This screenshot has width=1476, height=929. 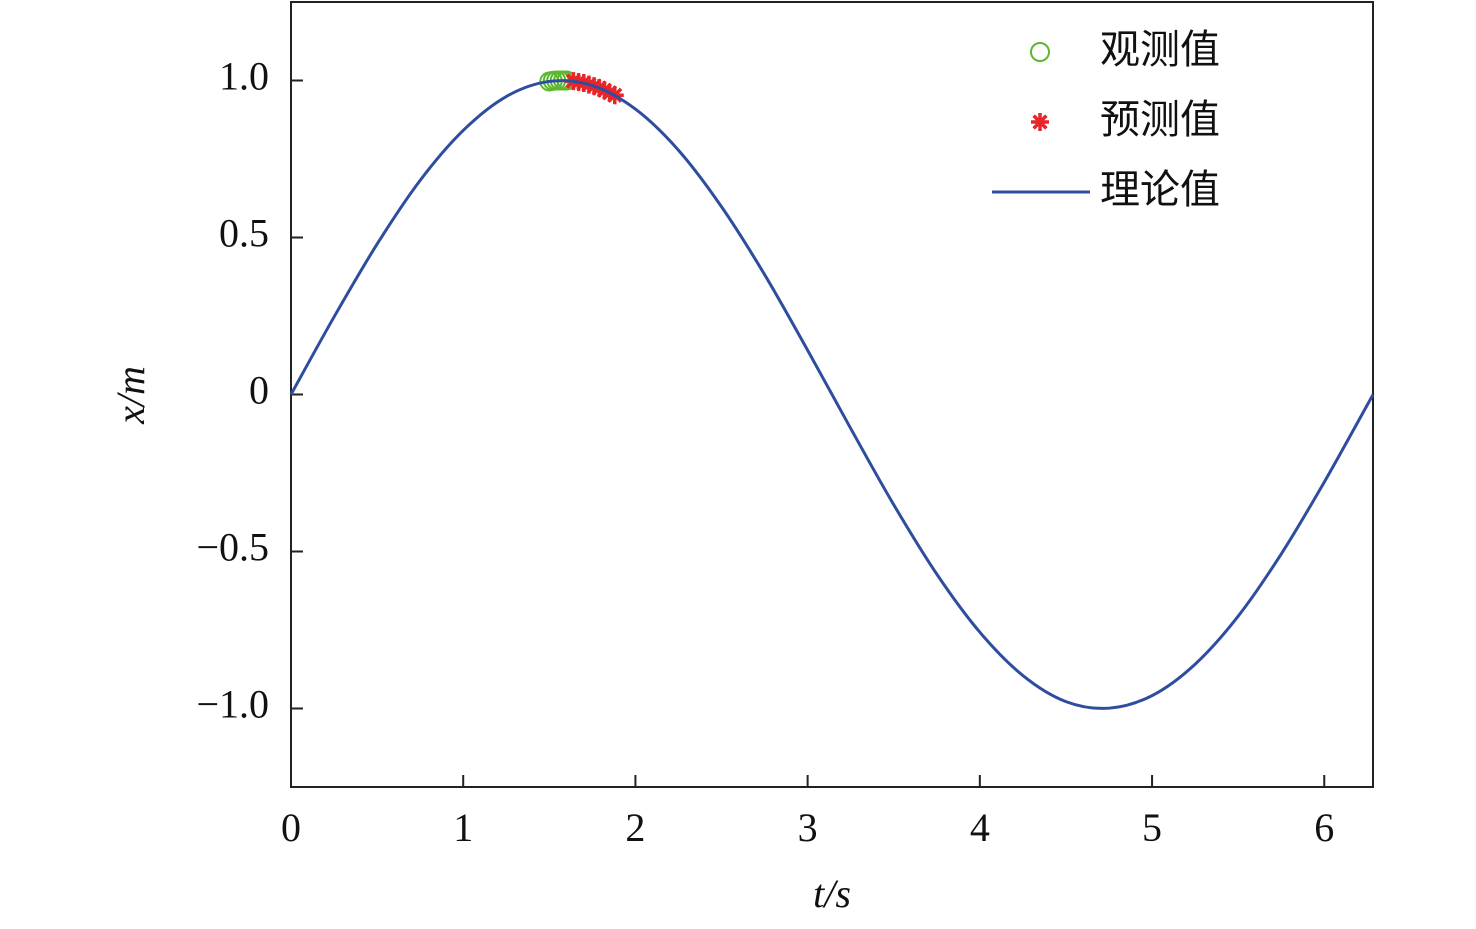 I want to click on x-tick-label: 3, so click(x=808, y=827).